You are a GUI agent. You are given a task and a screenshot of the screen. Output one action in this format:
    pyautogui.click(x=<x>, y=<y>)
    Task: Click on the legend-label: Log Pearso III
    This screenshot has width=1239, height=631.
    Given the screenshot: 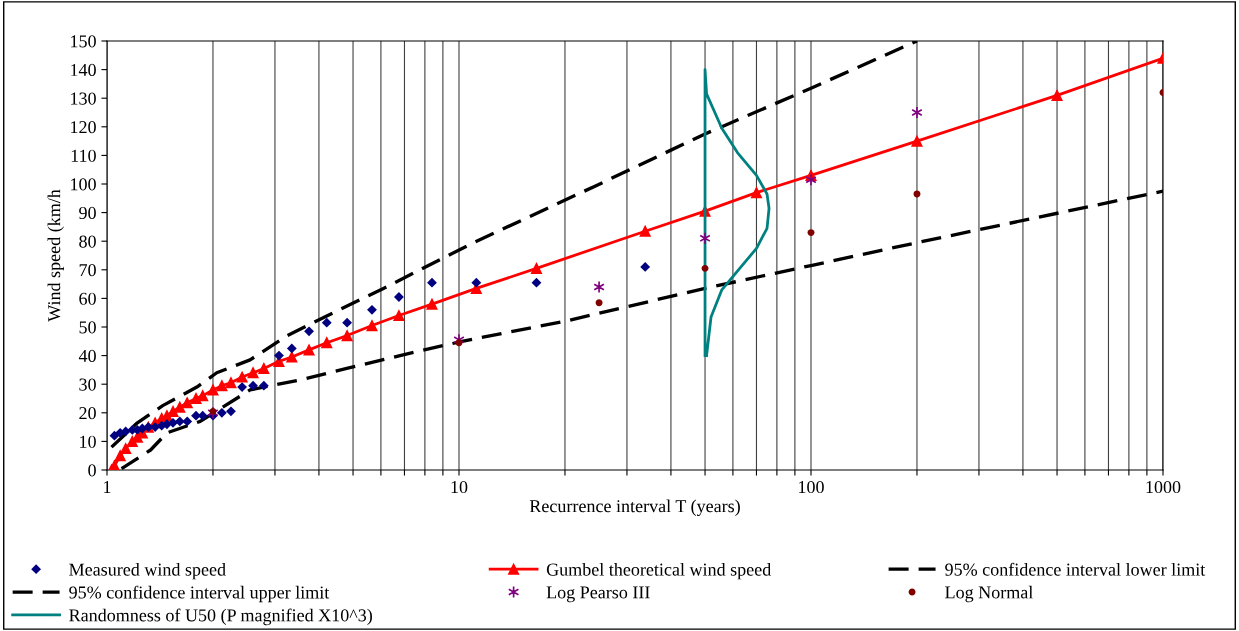 What is the action you would take?
    pyautogui.click(x=598, y=594)
    